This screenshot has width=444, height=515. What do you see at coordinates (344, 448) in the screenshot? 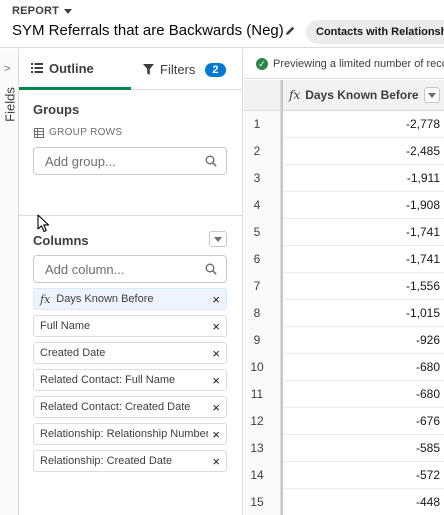
I see `table-row: 13 -585` at bounding box center [344, 448].